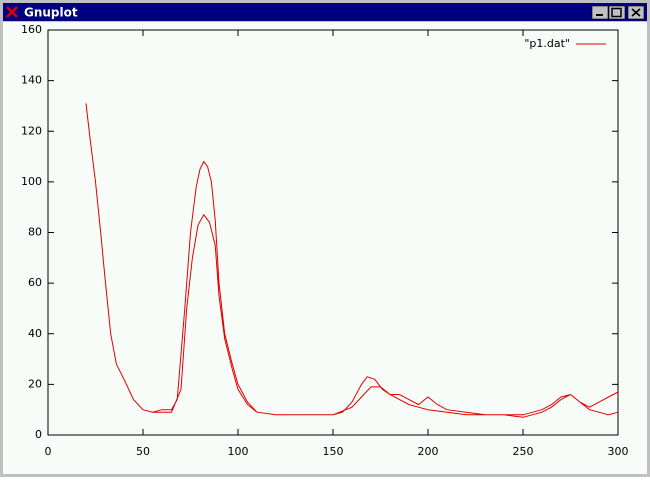 The height and width of the screenshot is (481, 650). What do you see at coordinates (31, 130) in the screenshot?
I see `y-tick-label: 120` at bounding box center [31, 130].